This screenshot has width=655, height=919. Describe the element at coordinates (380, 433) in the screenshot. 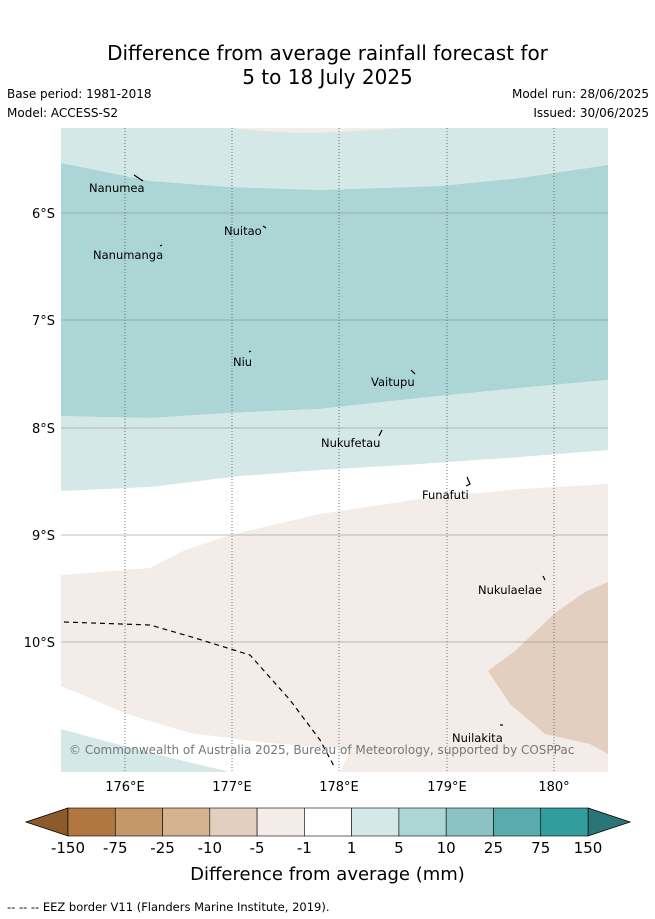

I see `island-shape-nukufetau` at that location.